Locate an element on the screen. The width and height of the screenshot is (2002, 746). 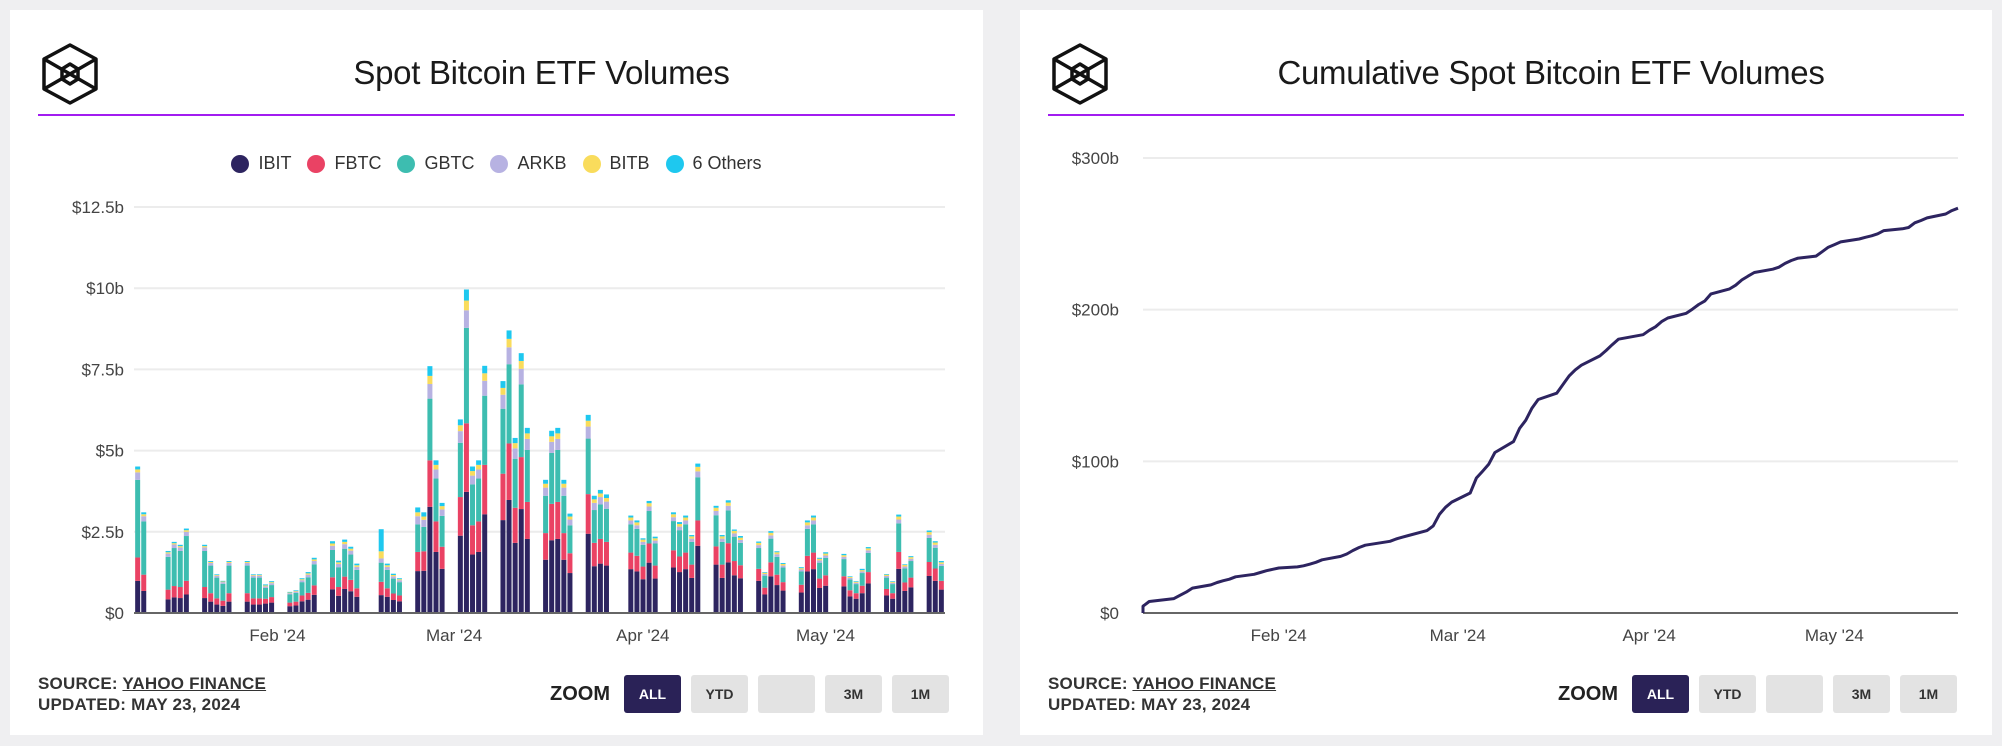
legend-item-6-others: 6 Others is located at coordinates (713, 163).